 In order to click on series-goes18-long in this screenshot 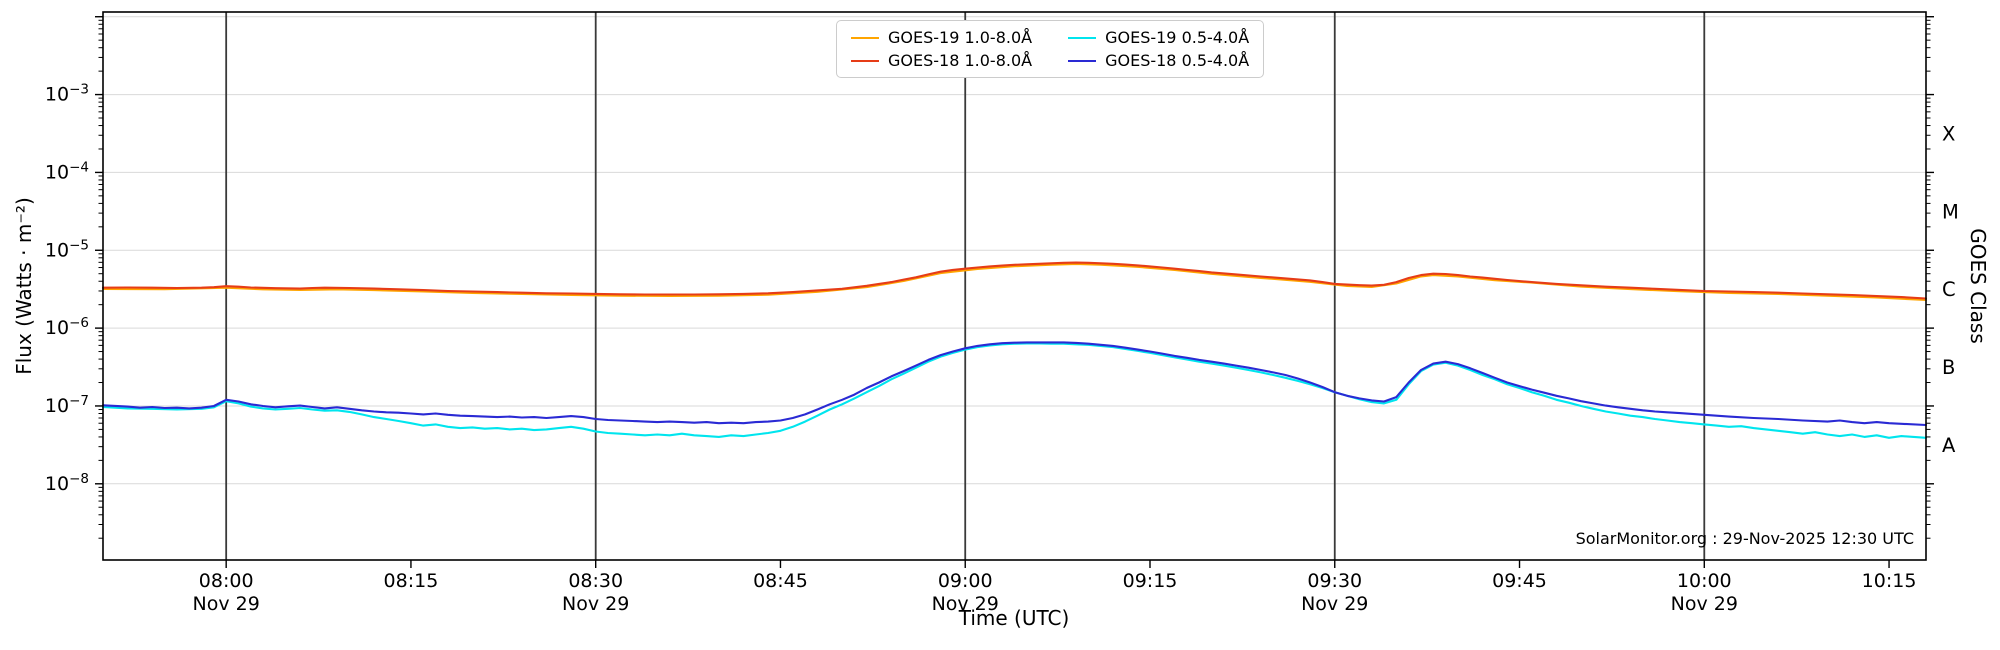, I will do `click(1014, 280)`.